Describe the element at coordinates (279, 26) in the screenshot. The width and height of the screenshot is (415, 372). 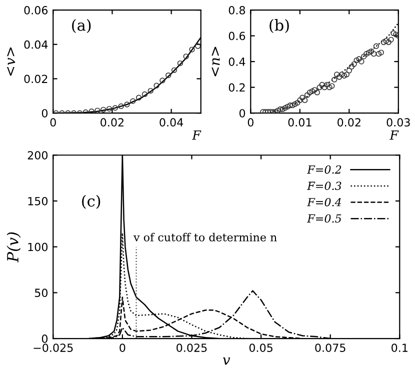
I see `annotation: (b)` at that location.